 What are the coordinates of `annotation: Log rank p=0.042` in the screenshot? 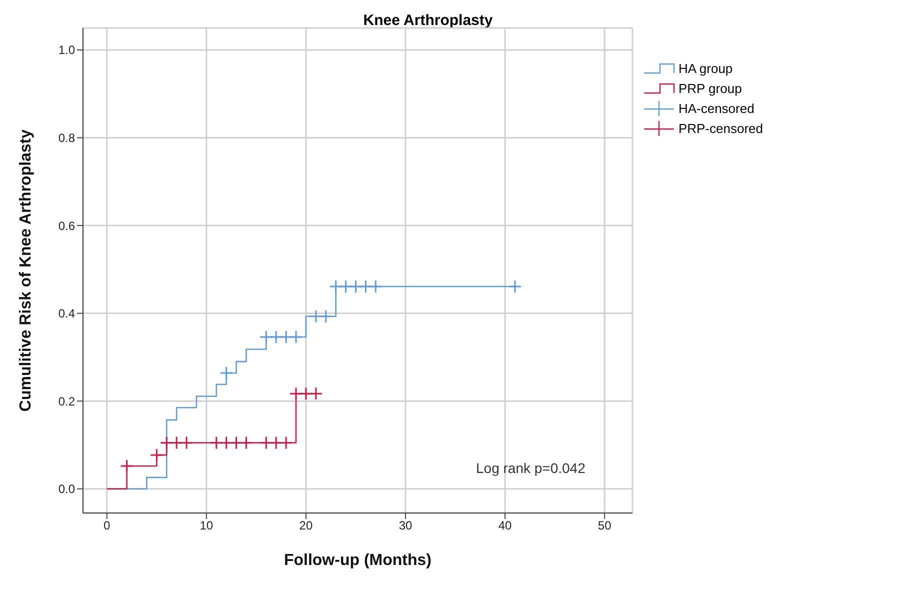 It's located at (531, 468).